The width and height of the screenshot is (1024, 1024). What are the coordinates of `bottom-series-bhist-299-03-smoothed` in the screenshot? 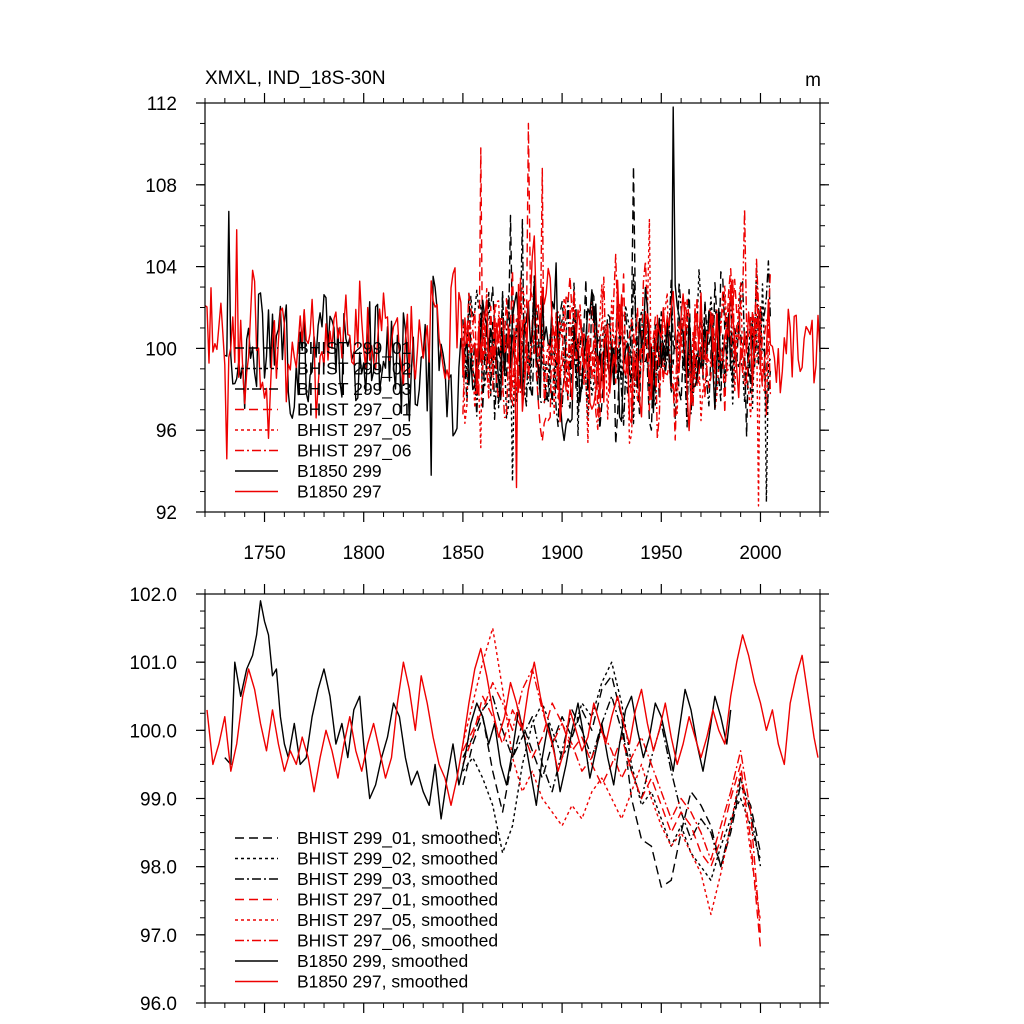 It's located at (612, 781).